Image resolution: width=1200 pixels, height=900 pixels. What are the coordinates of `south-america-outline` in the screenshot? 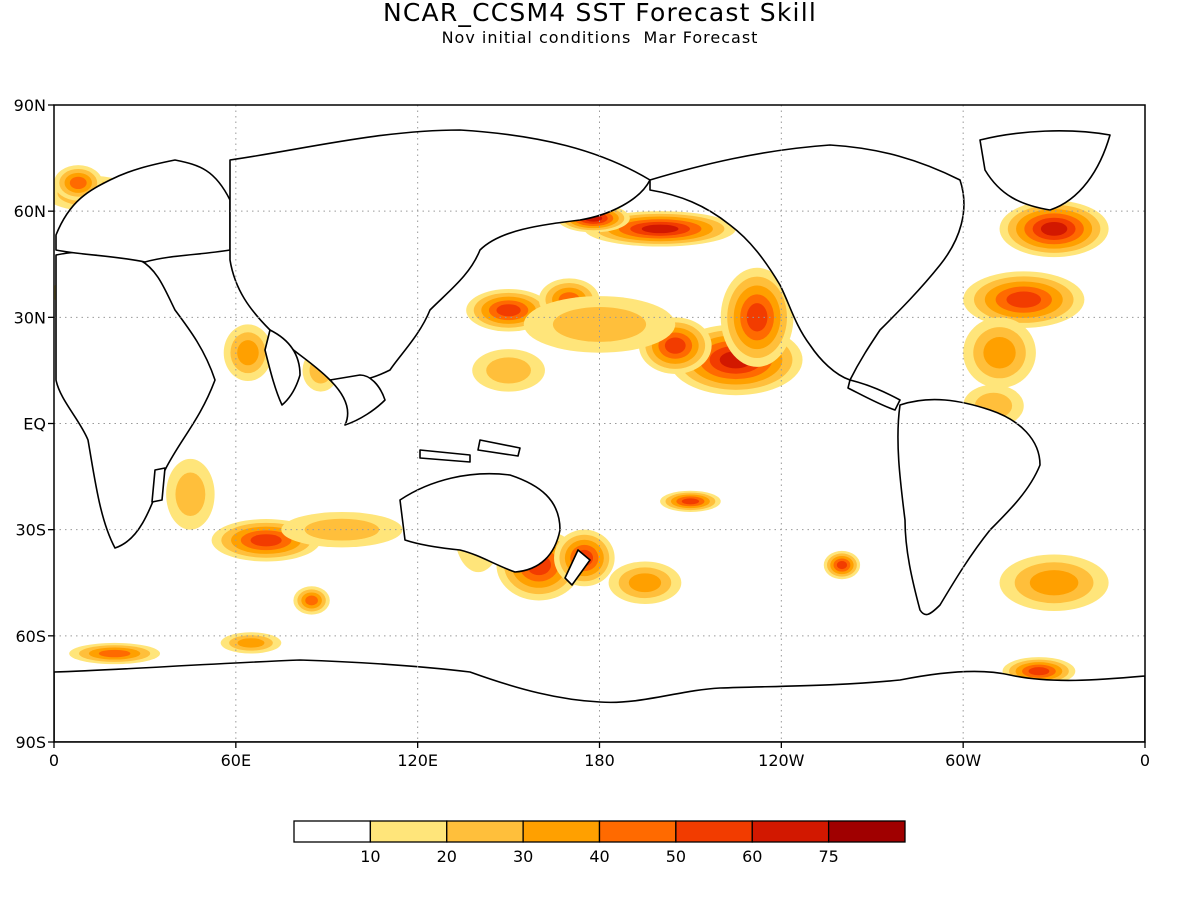 It's located at (969, 507).